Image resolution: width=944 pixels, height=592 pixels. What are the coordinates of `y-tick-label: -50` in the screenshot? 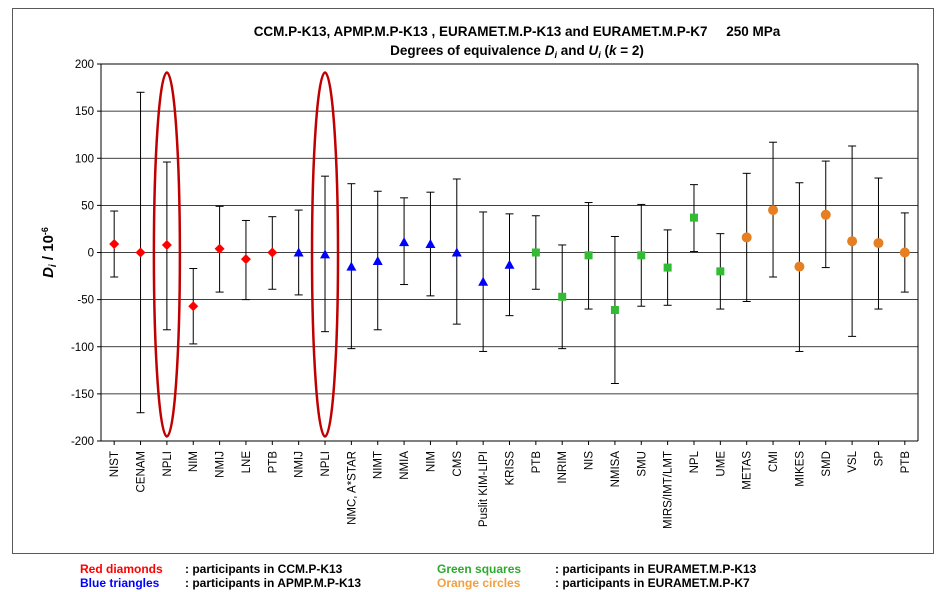 It's located at (85, 301).